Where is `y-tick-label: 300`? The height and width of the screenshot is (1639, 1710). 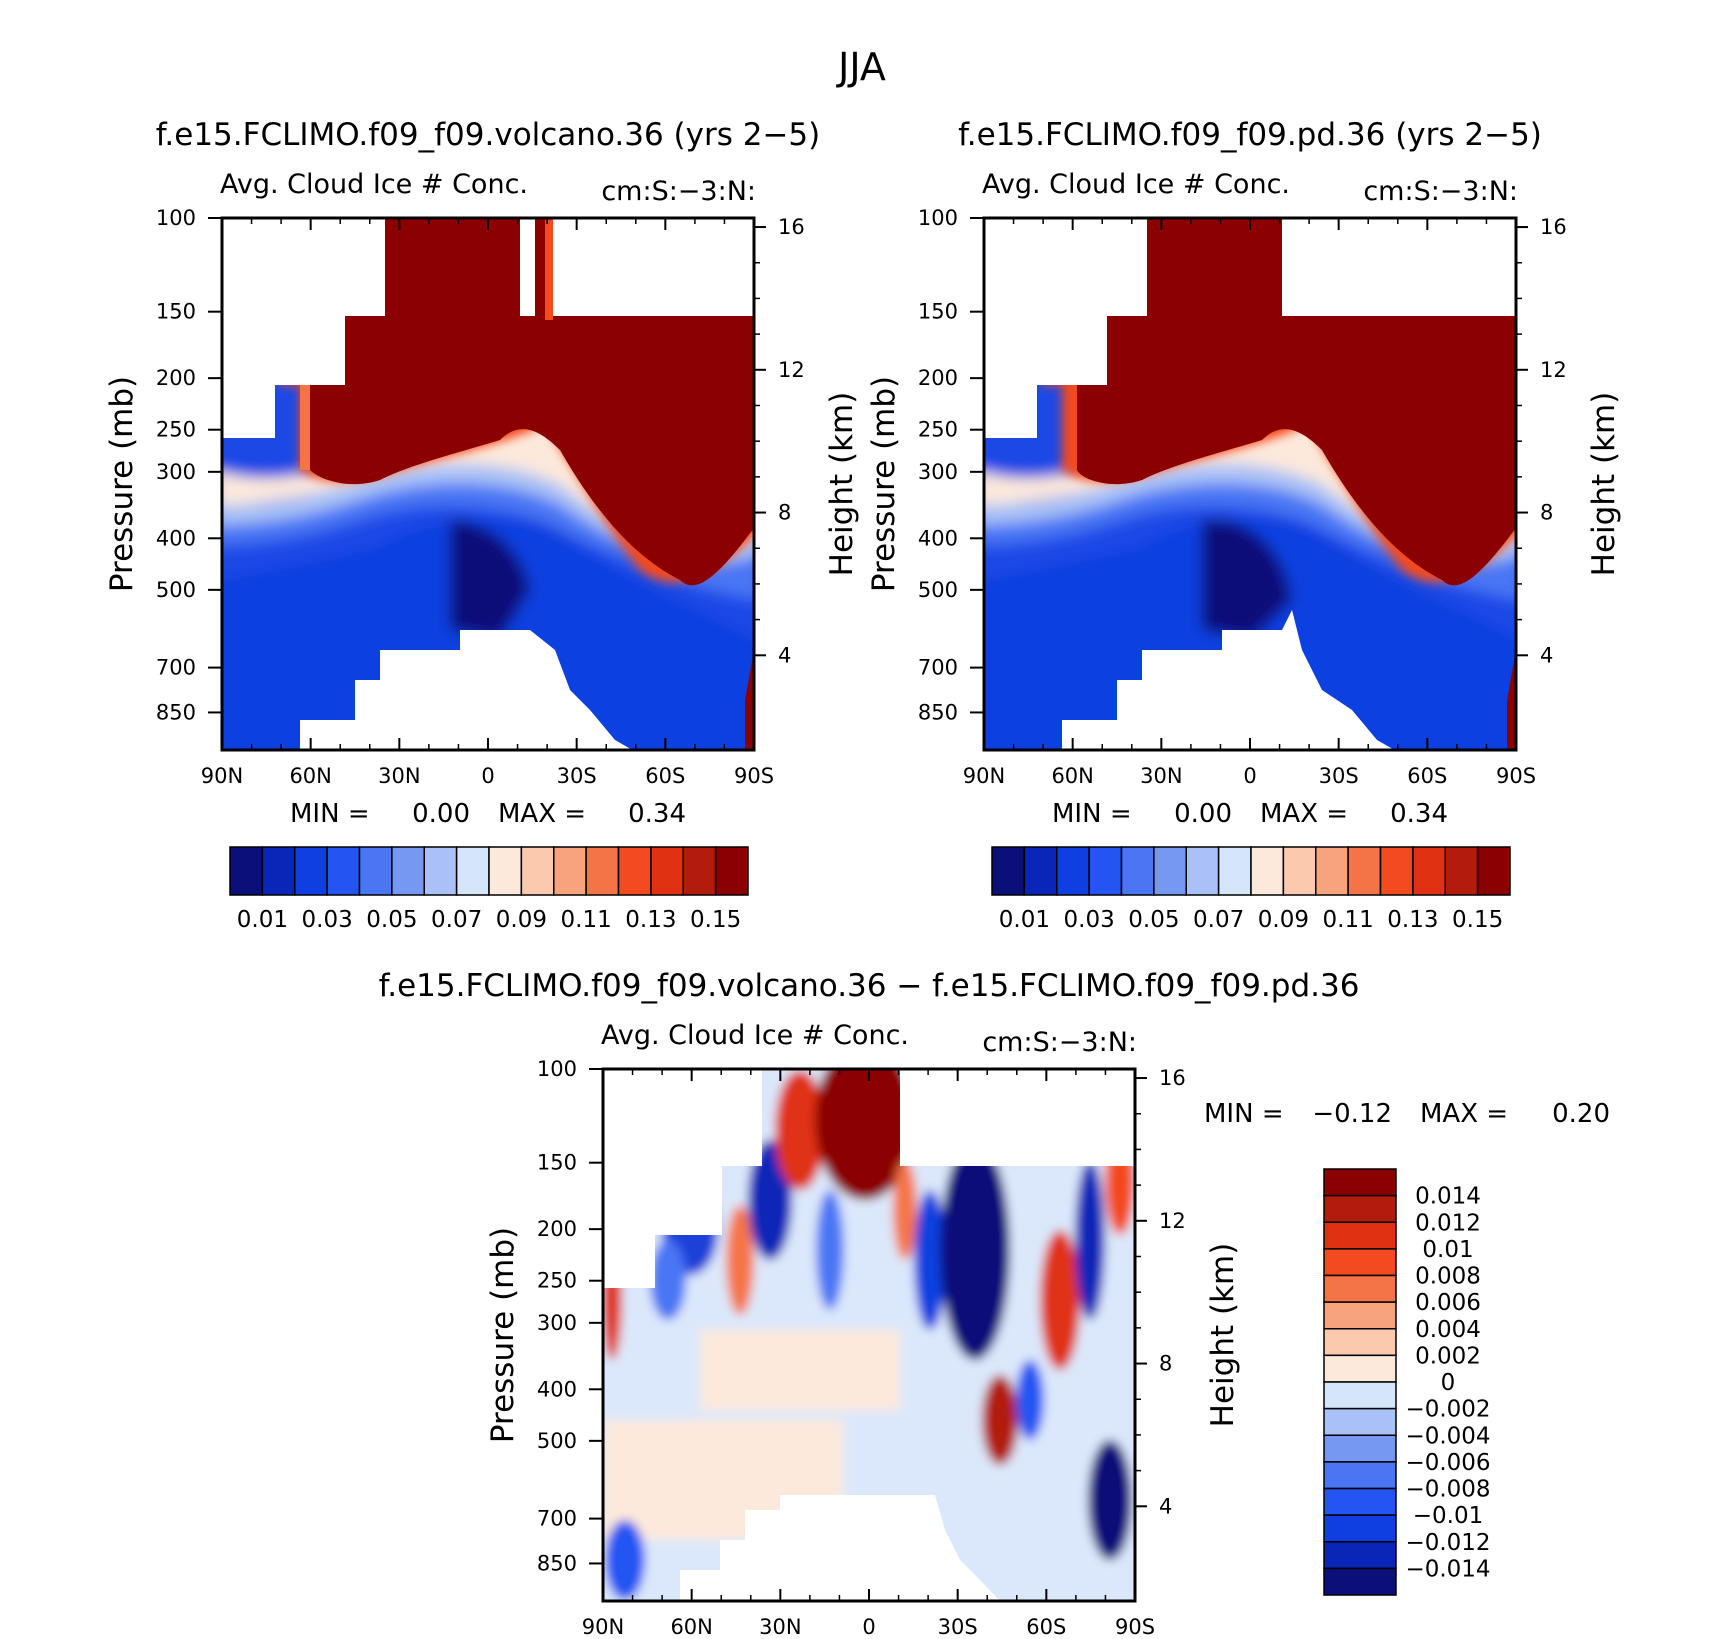
y-tick-label: 300 is located at coordinates (557, 1323).